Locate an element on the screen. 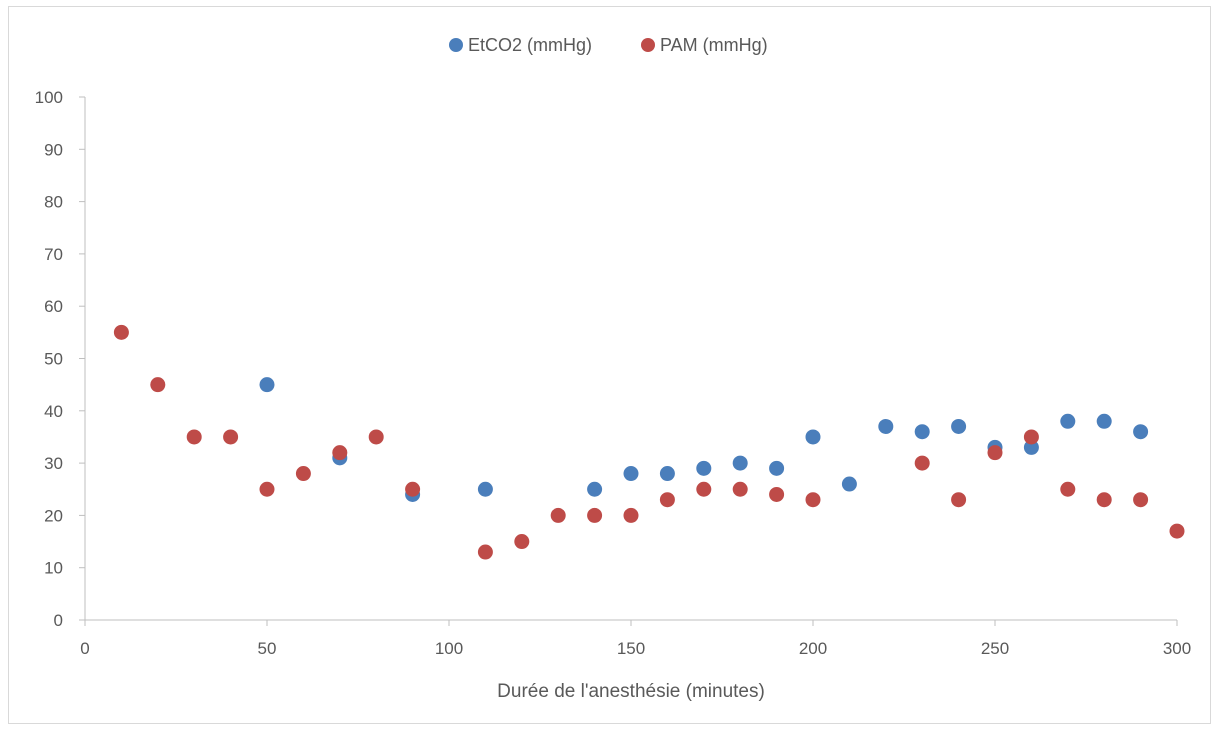  y-tick-label: 90 is located at coordinates (53, 149).